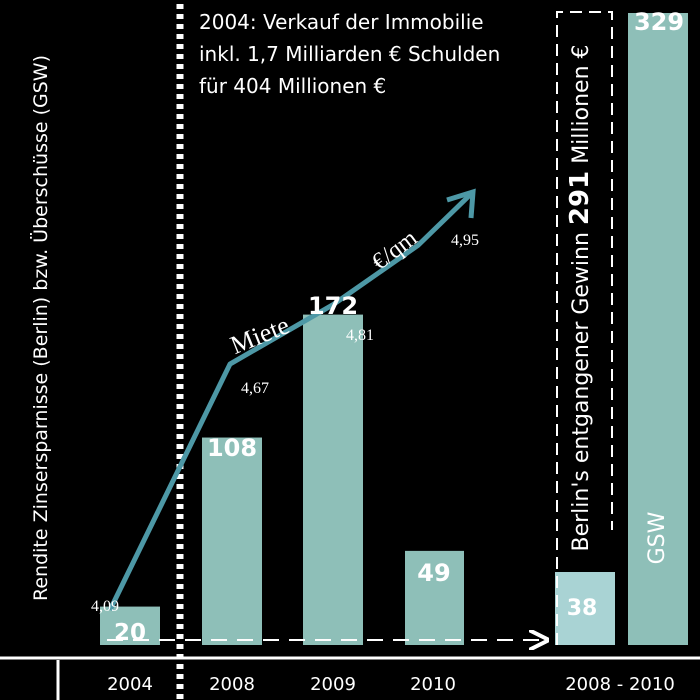 The height and width of the screenshot is (700, 700). What do you see at coordinates (105, 606) in the screenshot?
I see `rent-value-label: 4,09` at bounding box center [105, 606].